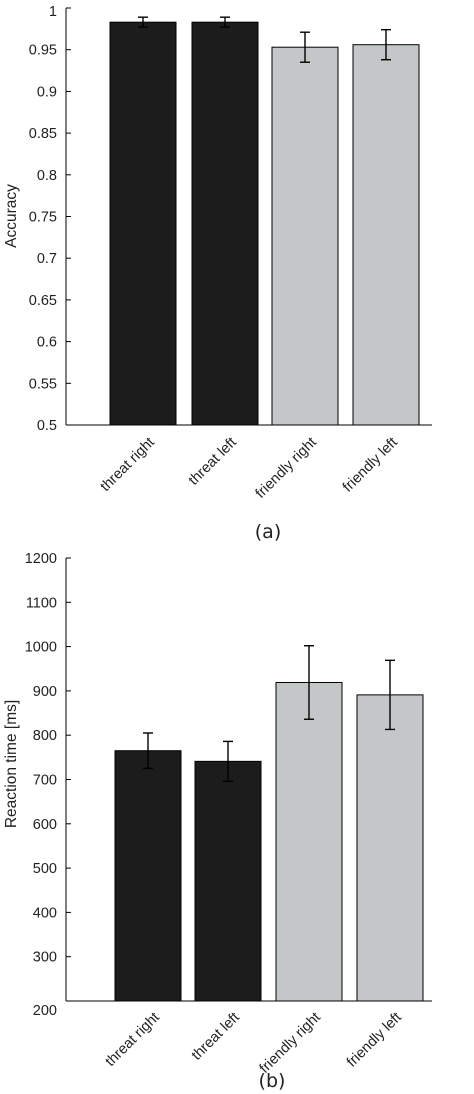  Describe the element at coordinates (127, 465) in the screenshot. I see `panel-a-category-label: threat right` at that location.